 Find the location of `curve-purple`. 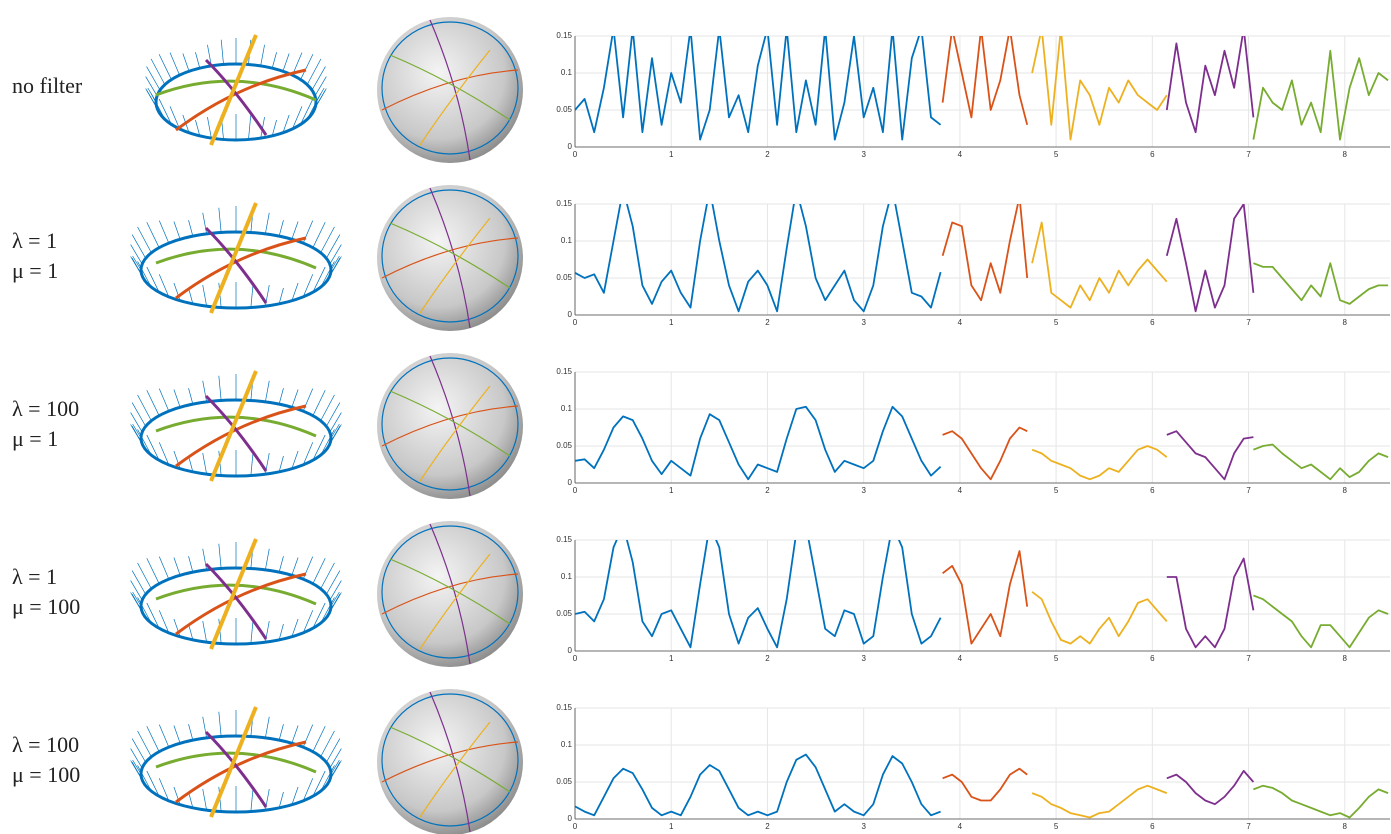

curve-purple is located at coordinates (236, 433).